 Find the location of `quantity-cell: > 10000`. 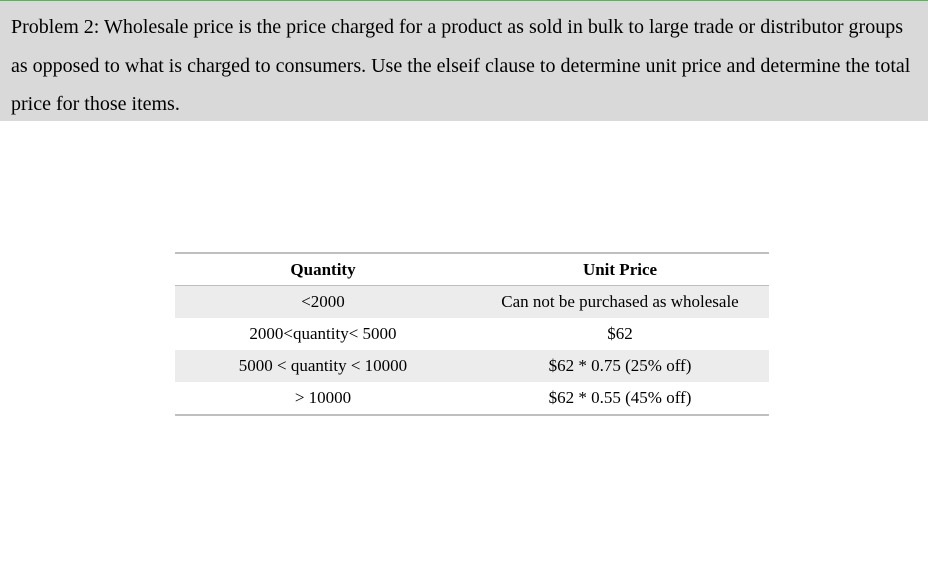

quantity-cell: > 10000 is located at coordinates (323, 397).